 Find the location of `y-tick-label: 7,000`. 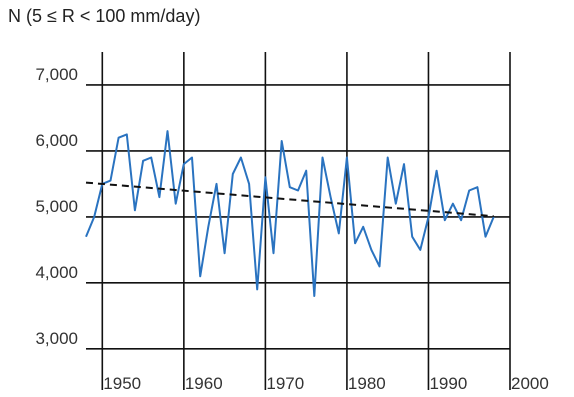

y-tick-label: 7,000 is located at coordinates (56, 74).